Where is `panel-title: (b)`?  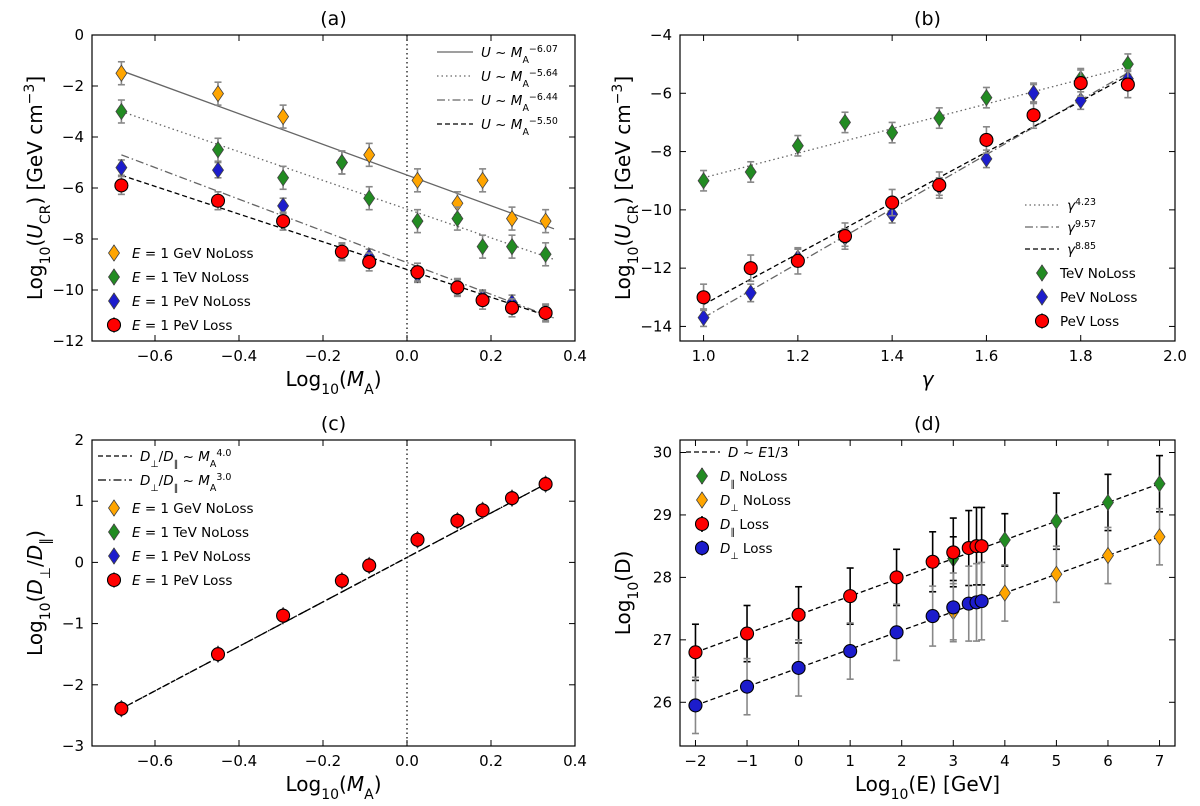
panel-title: (b) is located at coordinates (927, 19).